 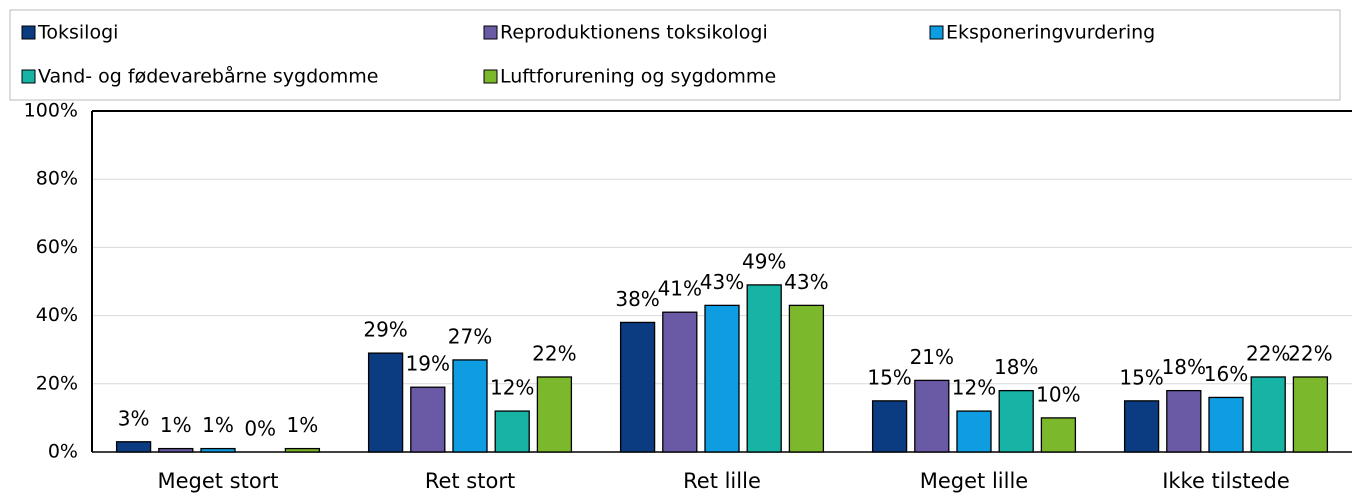 I want to click on y-tick-label: 100%, so click(x=51, y=111).